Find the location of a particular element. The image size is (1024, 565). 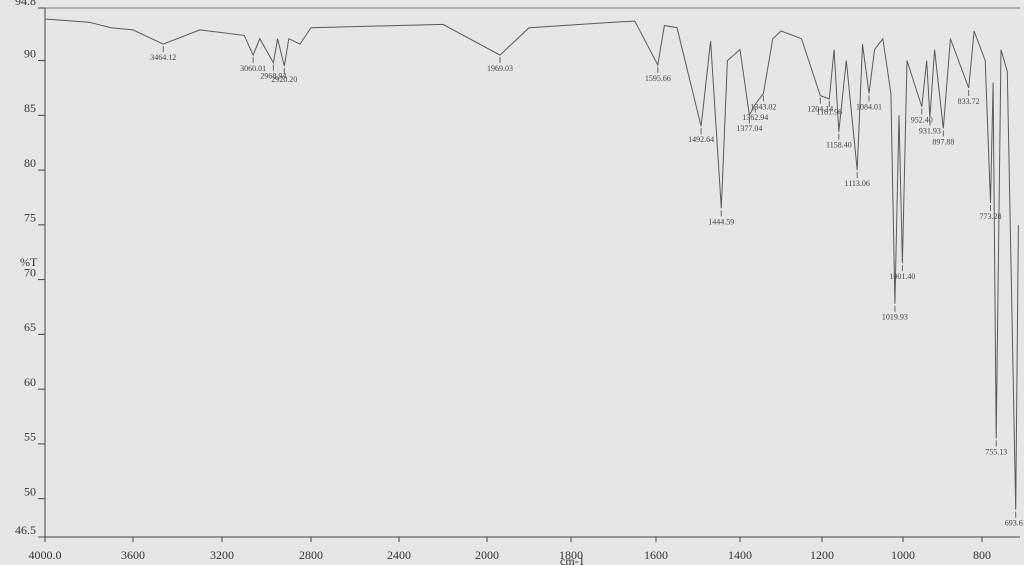

y-tick-label: 65 is located at coordinates (30, 327).